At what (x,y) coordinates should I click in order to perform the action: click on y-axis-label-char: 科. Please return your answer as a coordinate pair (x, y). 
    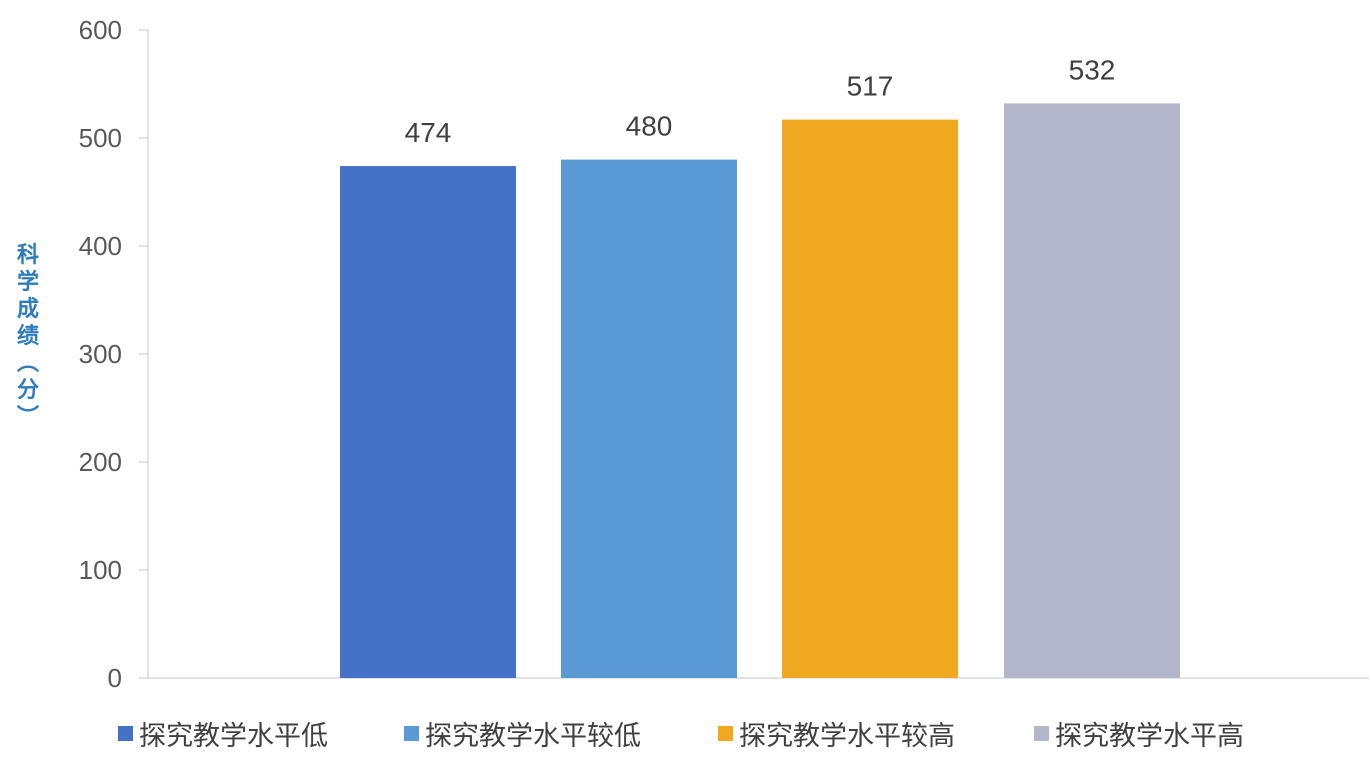
    Looking at the image, I should click on (28, 255).